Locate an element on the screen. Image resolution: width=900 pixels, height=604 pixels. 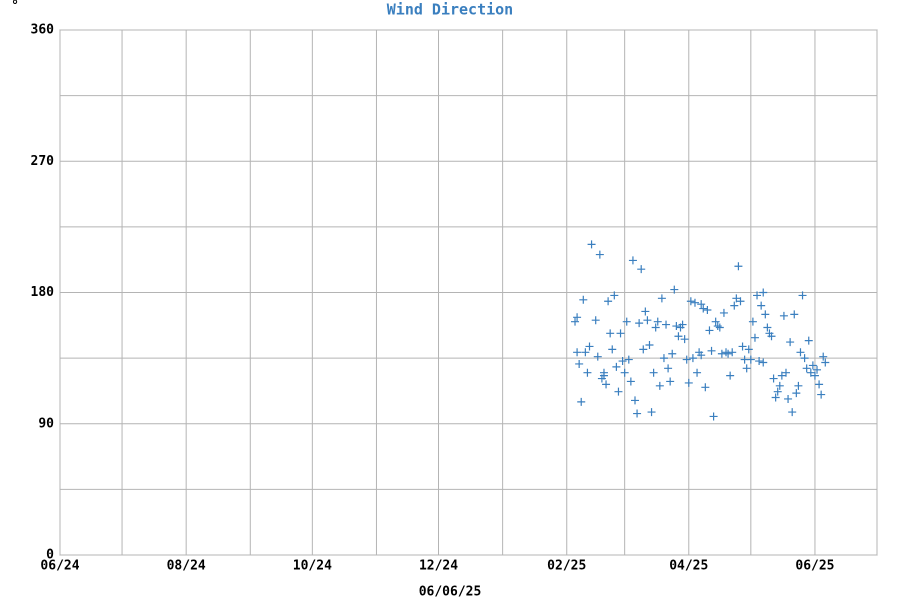
y-tick-label: 180 is located at coordinates (43, 292).